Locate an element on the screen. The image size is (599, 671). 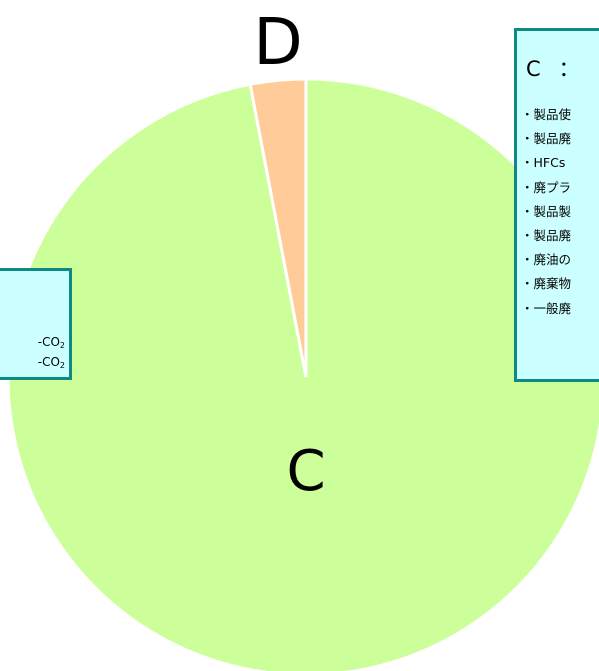
left-annotation-box: -CO2 -CO2 is located at coordinates (36, 324).